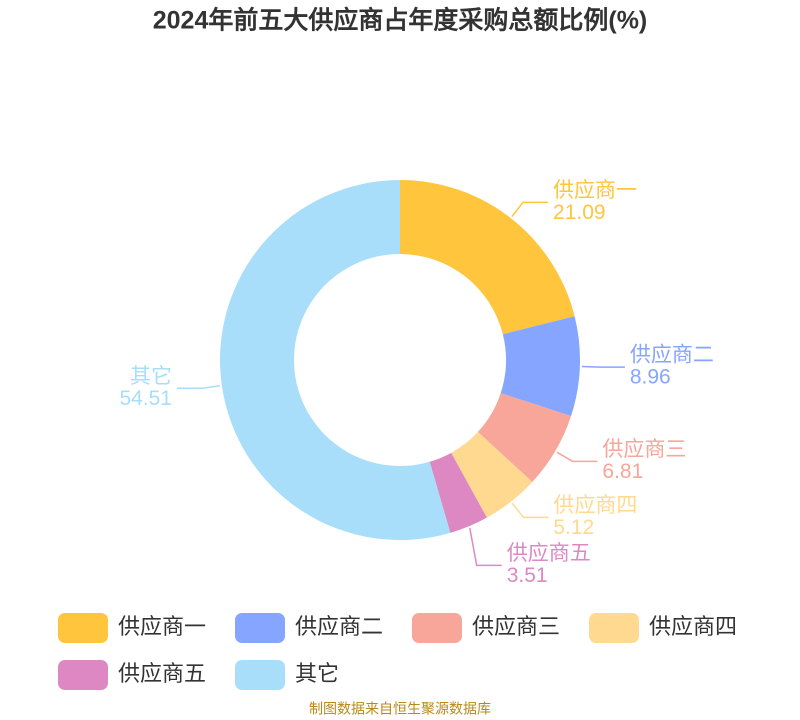  I want to click on source-note: 制图数据来自恒生聚源数据库, so click(400, 709).